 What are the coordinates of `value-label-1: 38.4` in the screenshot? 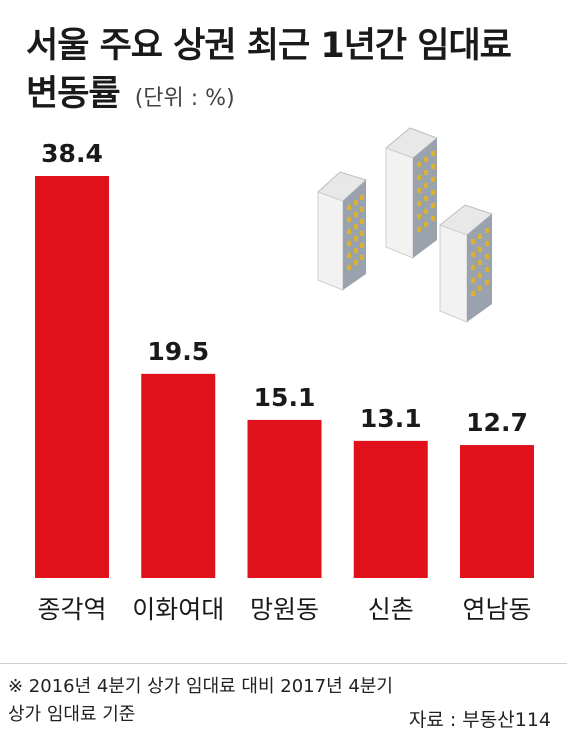 It's located at (72, 153).